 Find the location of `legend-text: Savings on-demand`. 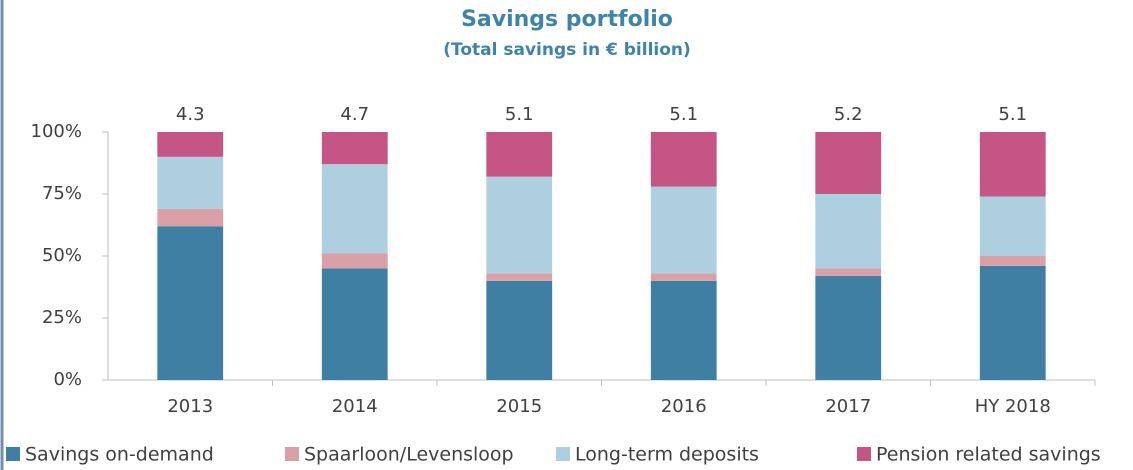

legend-text: Savings on-demand is located at coordinates (119, 455).